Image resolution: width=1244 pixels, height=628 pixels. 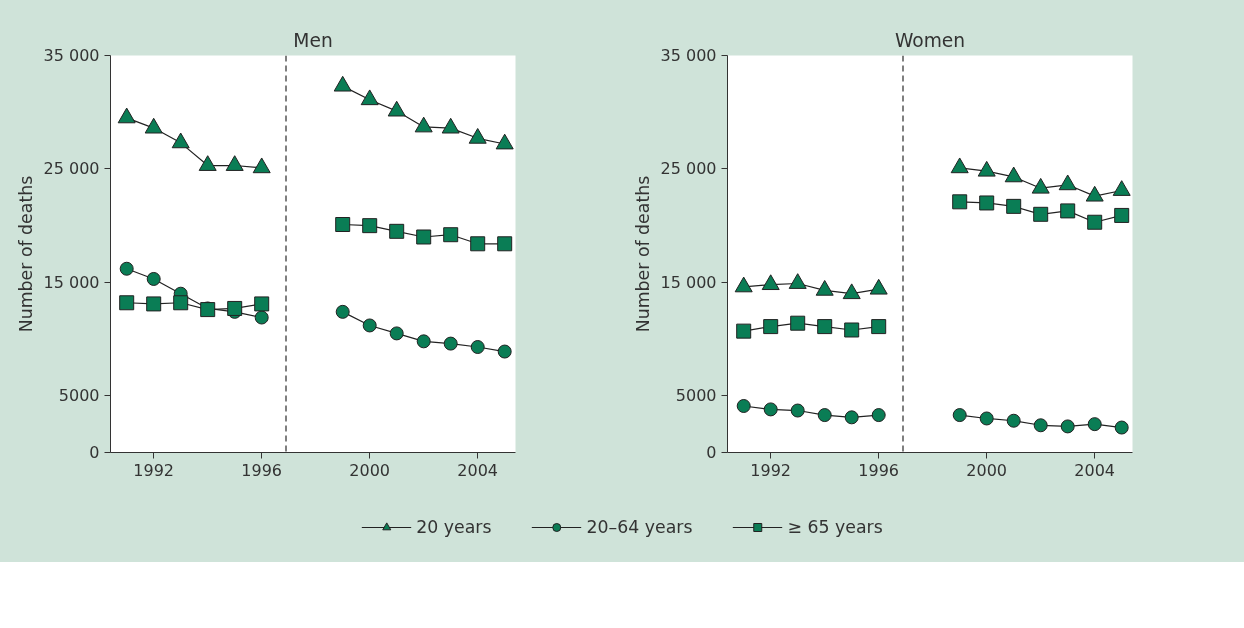 What do you see at coordinates (930, 40) in the screenshot?
I see `chart-title: Women` at bounding box center [930, 40].